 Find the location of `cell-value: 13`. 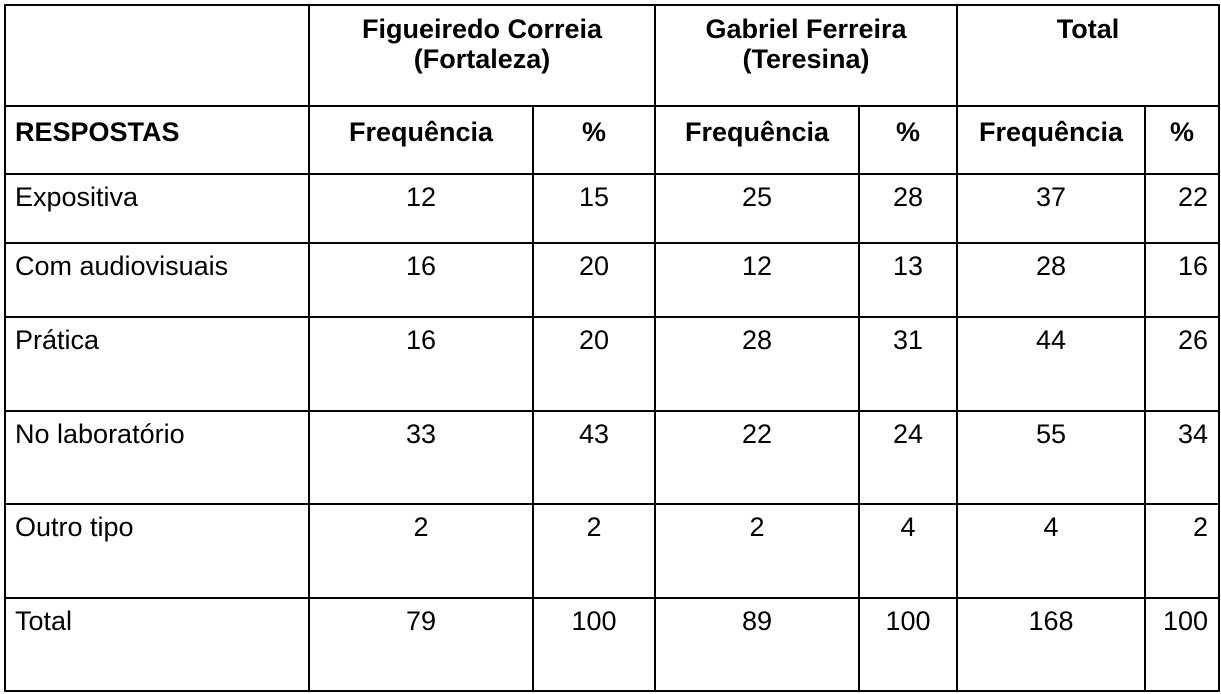

cell-value: 13 is located at coordinates (908, 280).